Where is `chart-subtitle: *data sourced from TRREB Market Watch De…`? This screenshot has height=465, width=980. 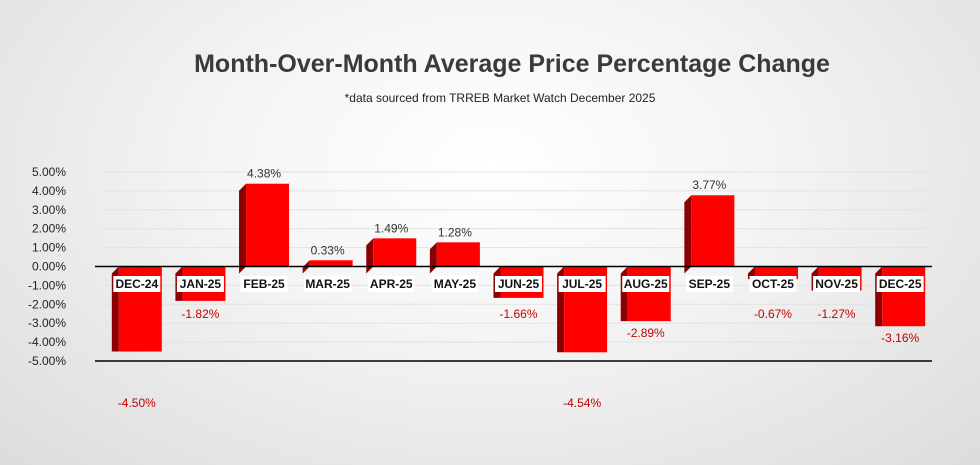 chart-subtitle: *data sourced from TRREB Market Watch De… is located at coordinates (500, 98).